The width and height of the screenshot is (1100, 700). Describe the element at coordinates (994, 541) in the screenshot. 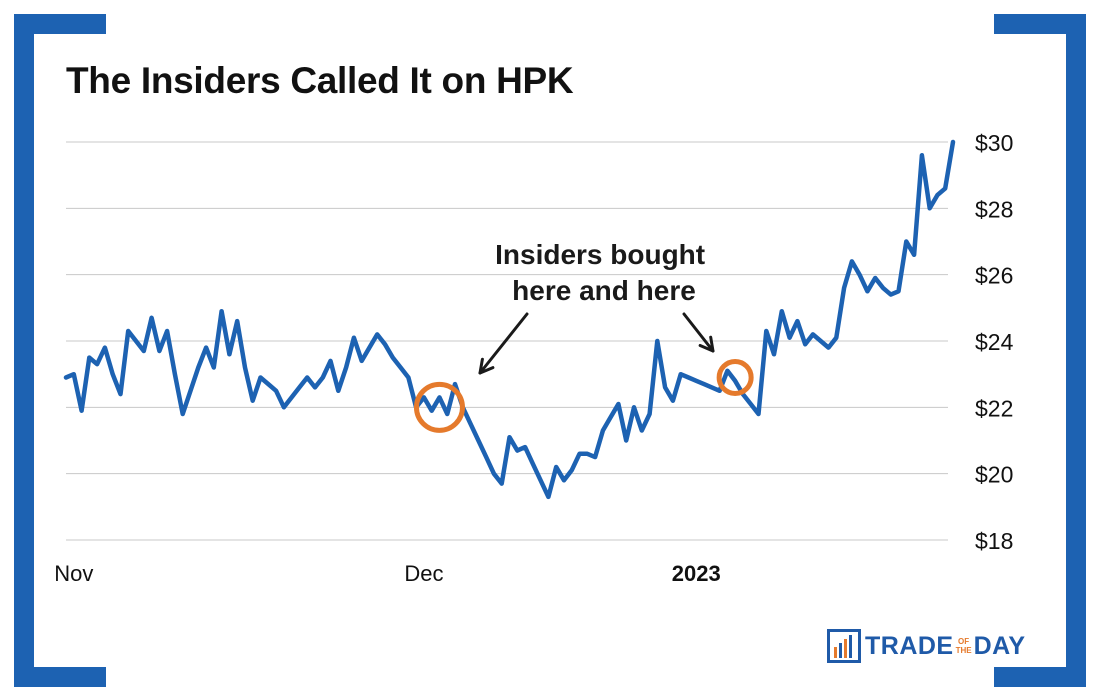

I see `y-tick-label: $18` at that location.